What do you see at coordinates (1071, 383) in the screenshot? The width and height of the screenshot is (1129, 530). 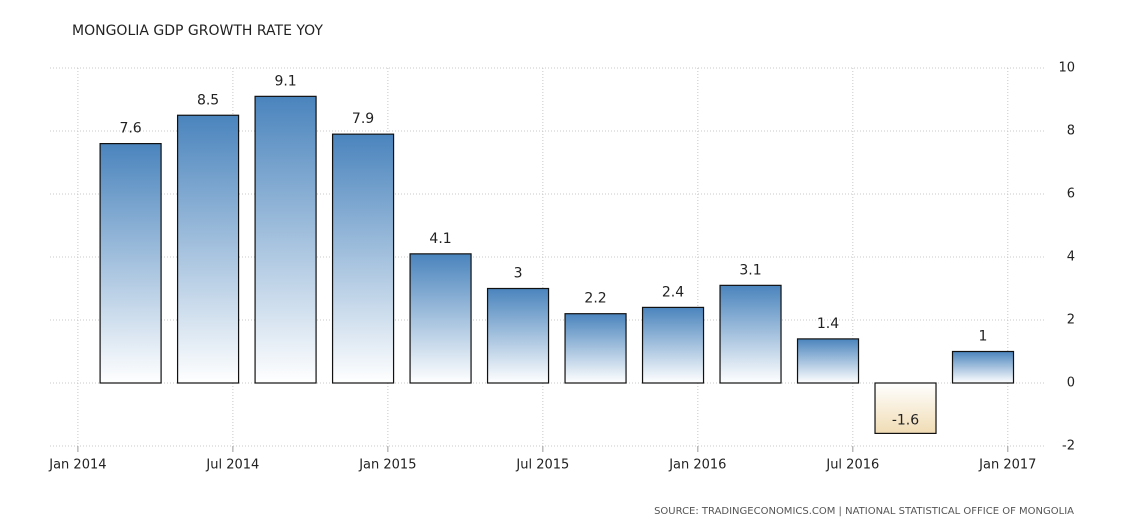 I see `y-tick-label: 0` at bounding box center [1071, 383].